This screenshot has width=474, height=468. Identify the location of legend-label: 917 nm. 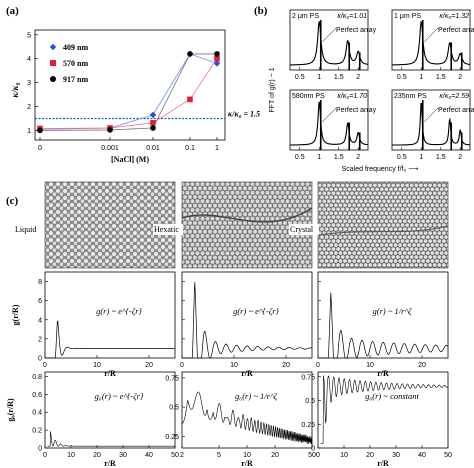
(75, 79).